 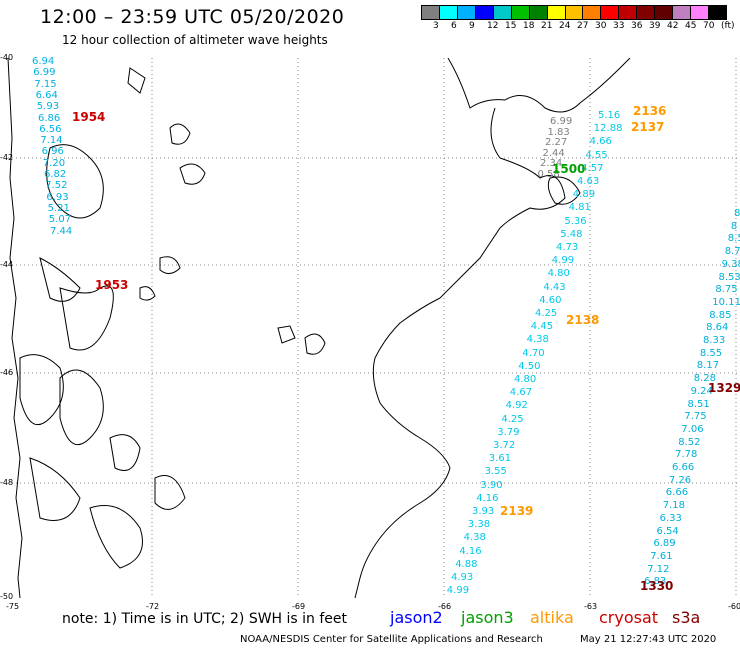 What do you see at coordinates (714, 340) in the screenshot?
I see `east-track-value: 8.33` at bounding box center [714, 340].